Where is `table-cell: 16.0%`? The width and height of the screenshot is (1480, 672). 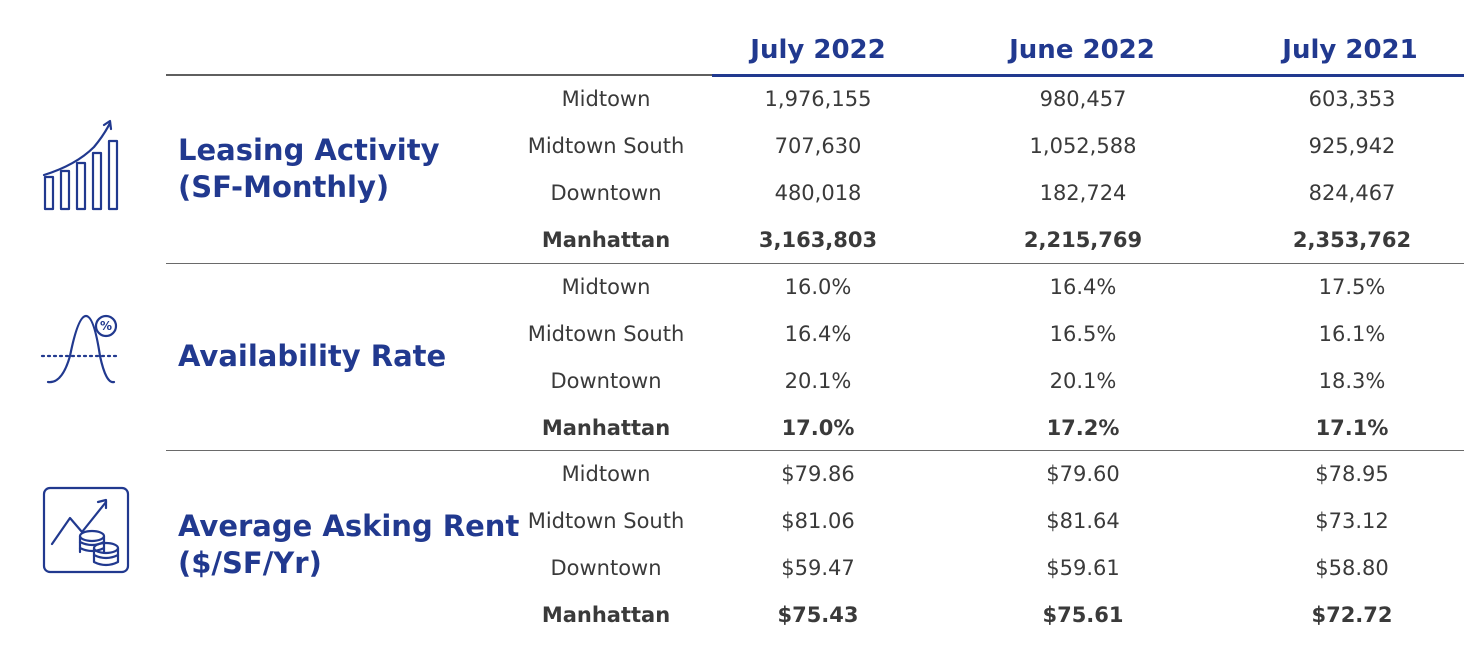 table-cell: 16.0% is located at coordinates (818, 287).